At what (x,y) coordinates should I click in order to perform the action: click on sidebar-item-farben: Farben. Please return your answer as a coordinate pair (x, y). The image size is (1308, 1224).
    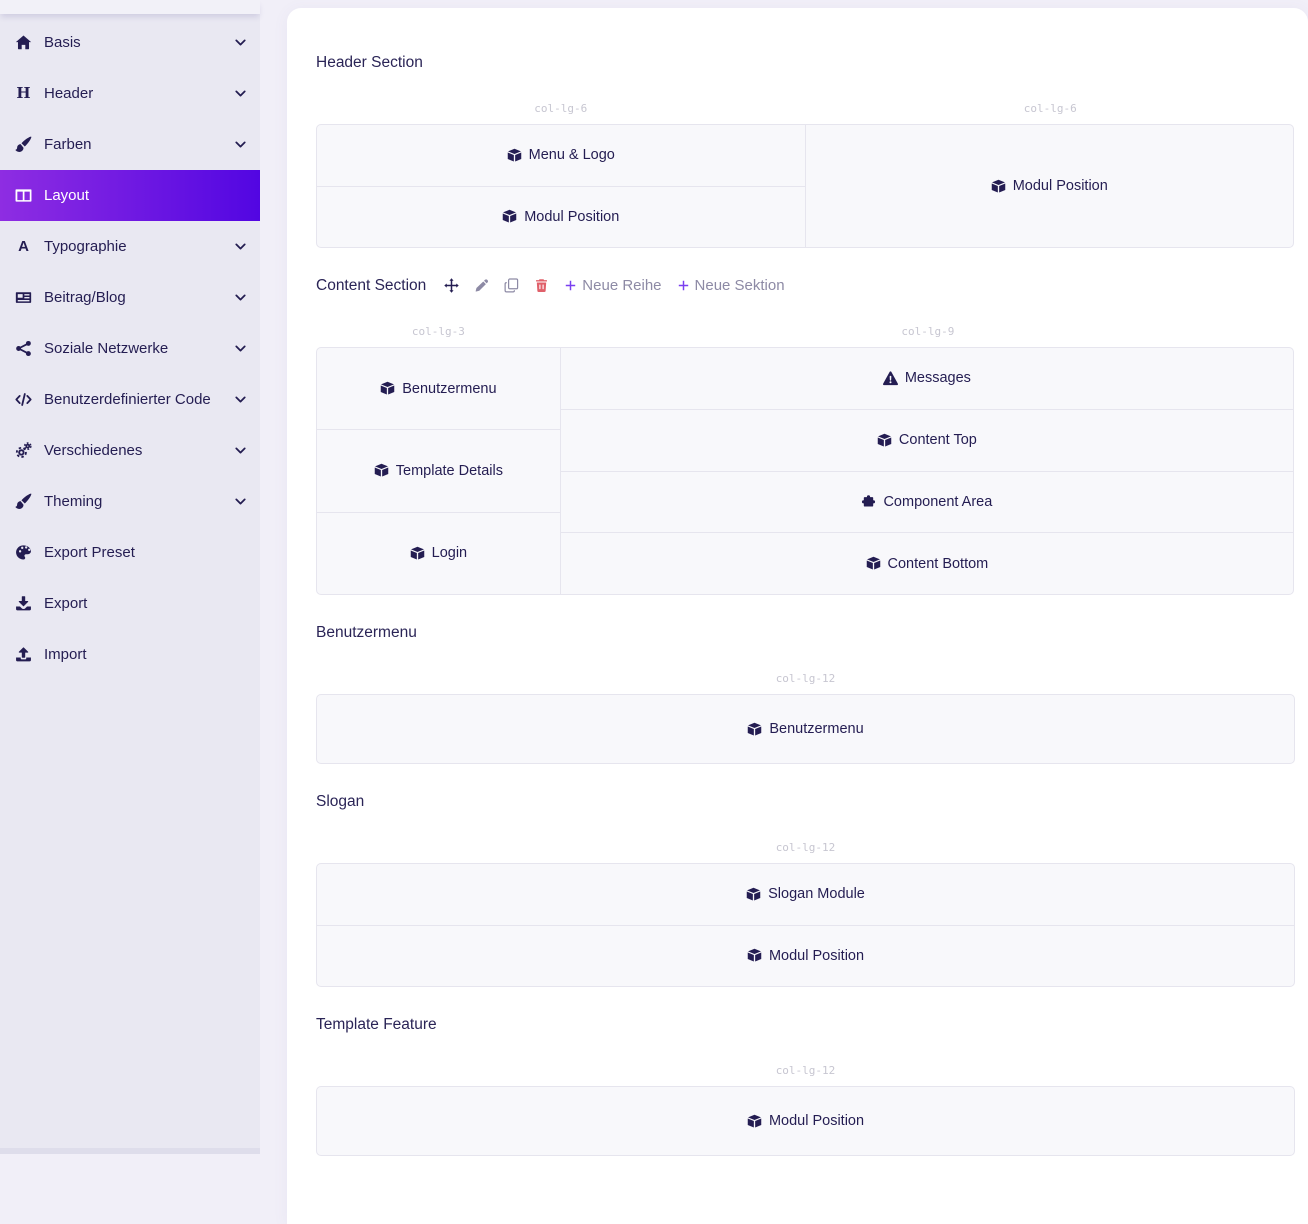
    Looking at the image, I should click on (130, 144).